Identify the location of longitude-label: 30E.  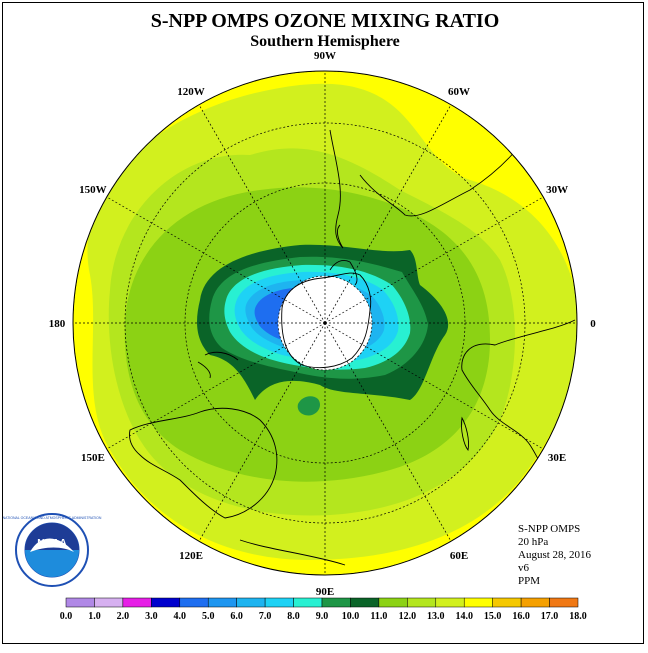
(557, 458).